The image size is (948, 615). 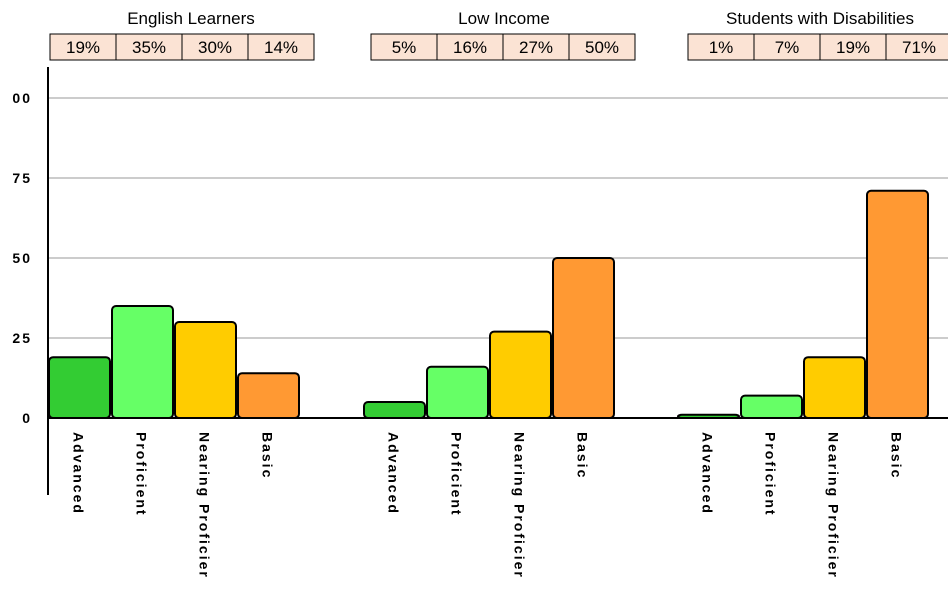 What do you see at coordinates (22, 98) in the screenshot?
I see `y-tick-label: 00` at bounding box center [22, 98].